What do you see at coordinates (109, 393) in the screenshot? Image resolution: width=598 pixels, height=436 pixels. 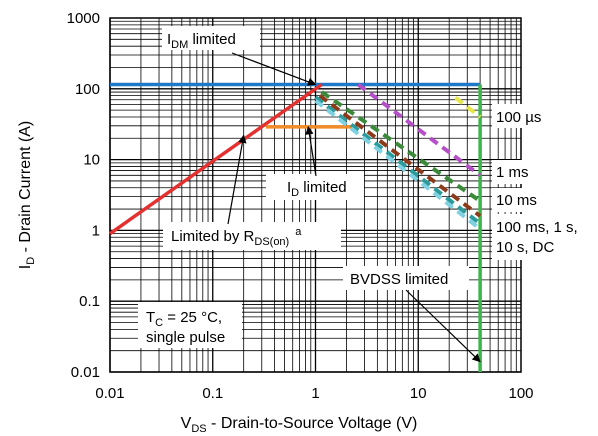 I see `x-tick-label-0: 0.01` at bounding box center [109, 393].